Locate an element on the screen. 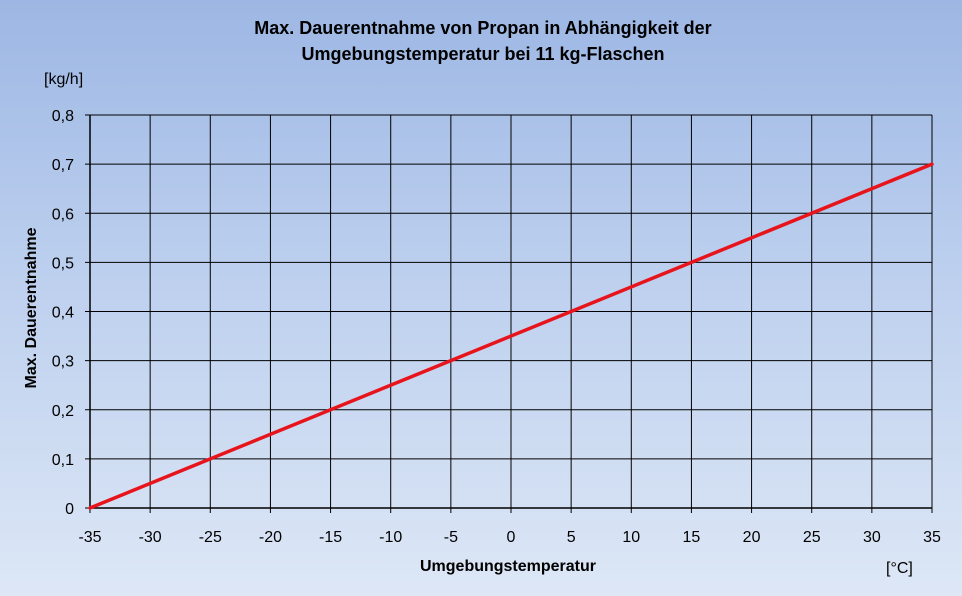 The height and width of the screenshot is (596, 962). x-tick-label-1: -30 is located at coordinates (150, 537).